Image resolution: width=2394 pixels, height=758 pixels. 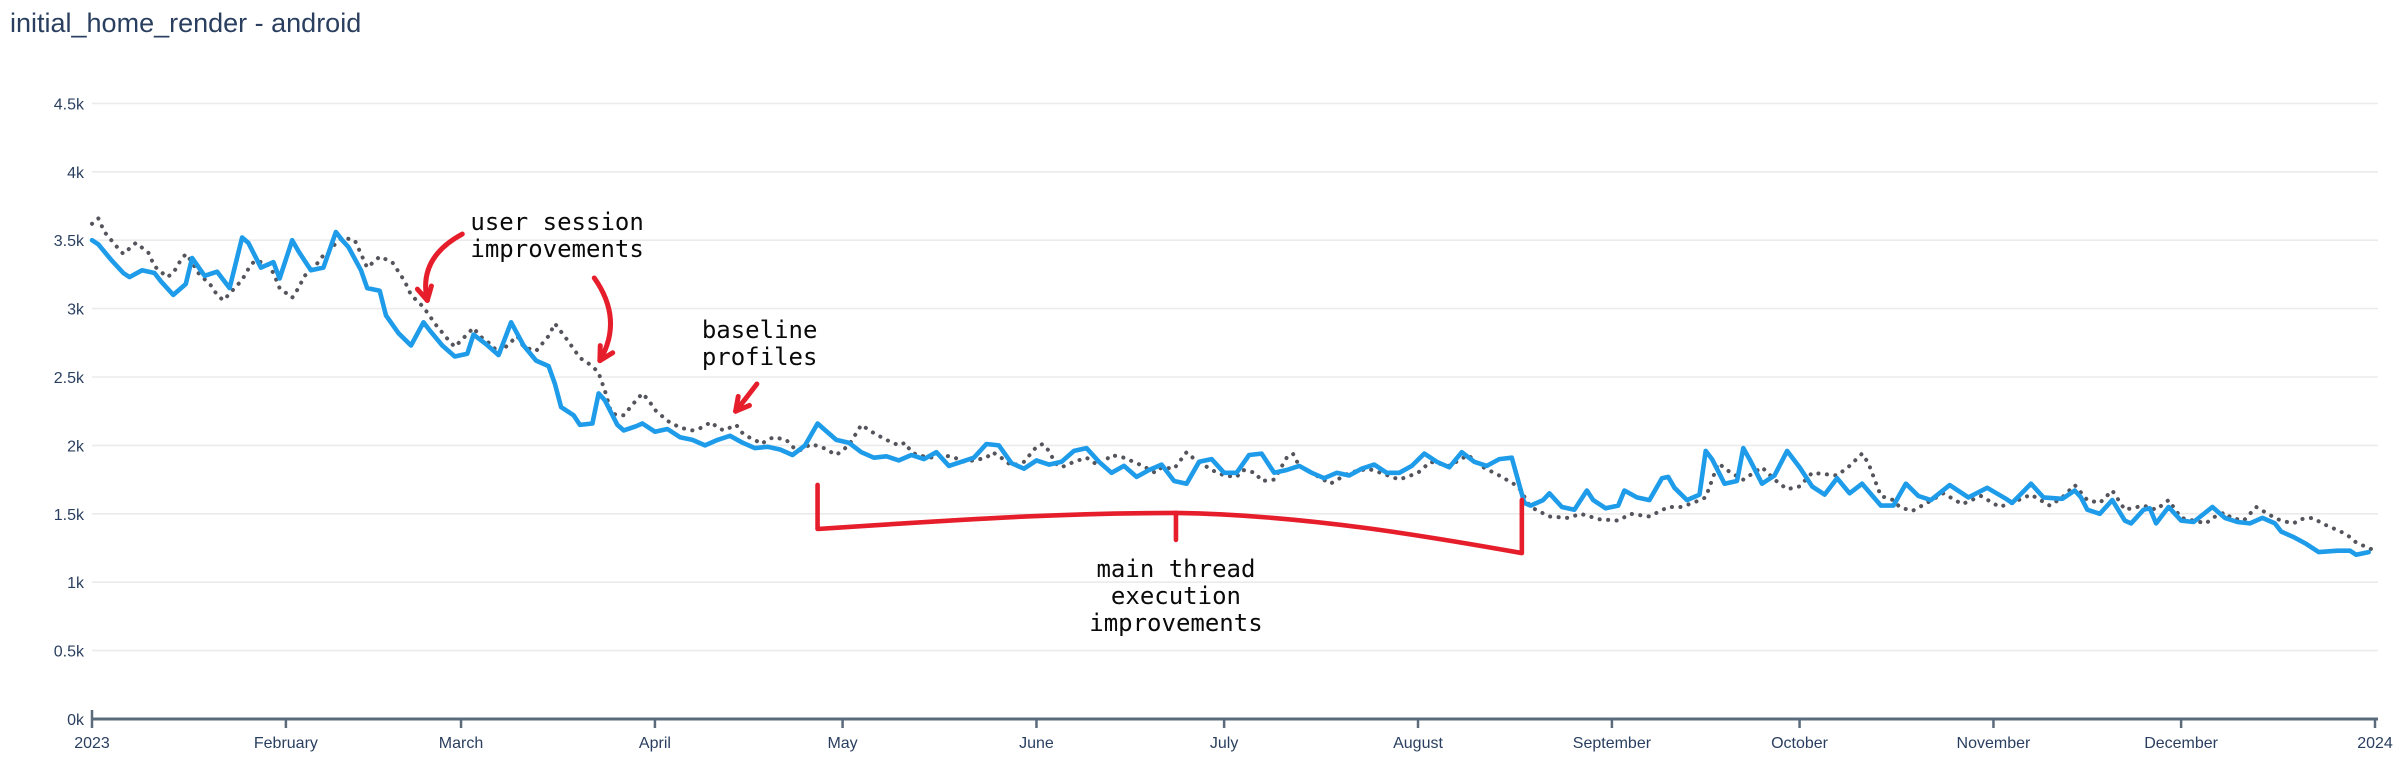 What do you see at coordinates (76, 446) in the screenshot?
I see `y-tick-label: 2k` at bounding box center [76, 446].